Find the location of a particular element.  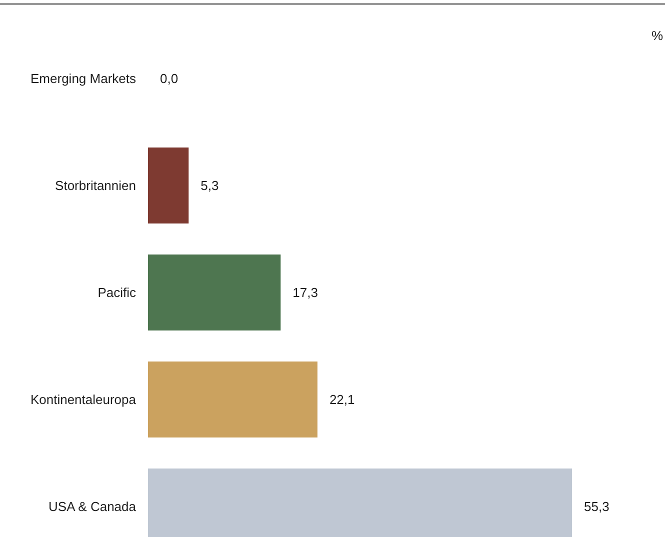

data-label: 55,3 is located at coordinates (597, 506).